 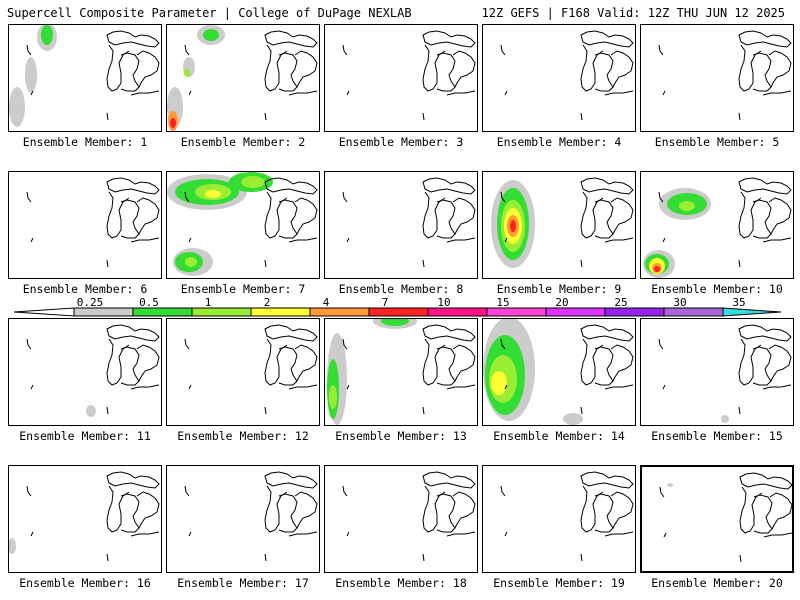 I want to click on ensemble-member-label: Ensemble Member: 20, so click(x=717, y=583).